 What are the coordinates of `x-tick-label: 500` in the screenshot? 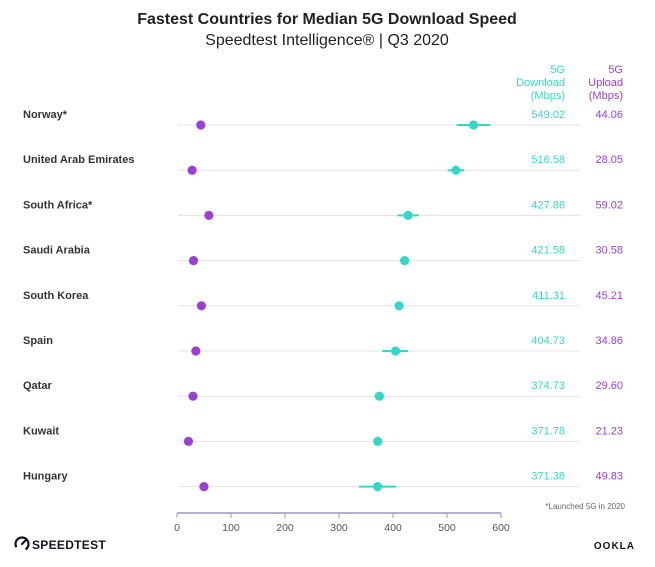 It's located at (447, 528).